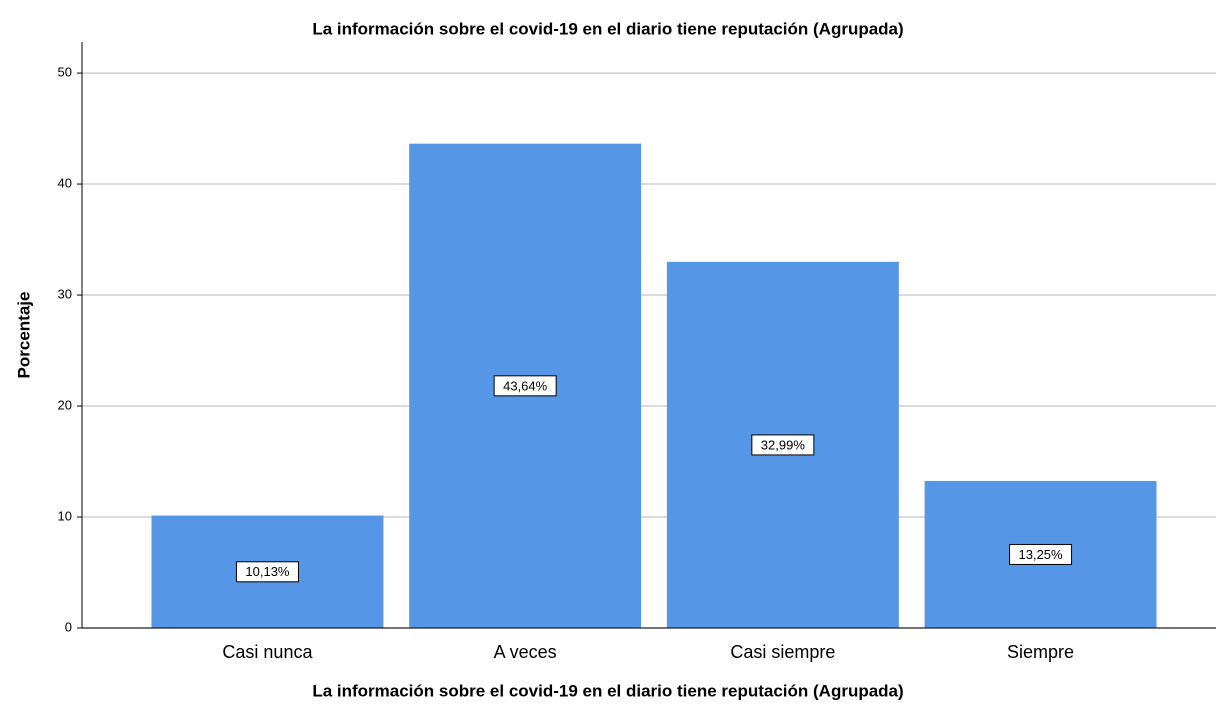 Image resolution: width=1216 pixels, height=715 pixels. Describe the element at coordinates (23, 335) in the screenshot. I see `y-axis-label: Porcentaje` at that location.